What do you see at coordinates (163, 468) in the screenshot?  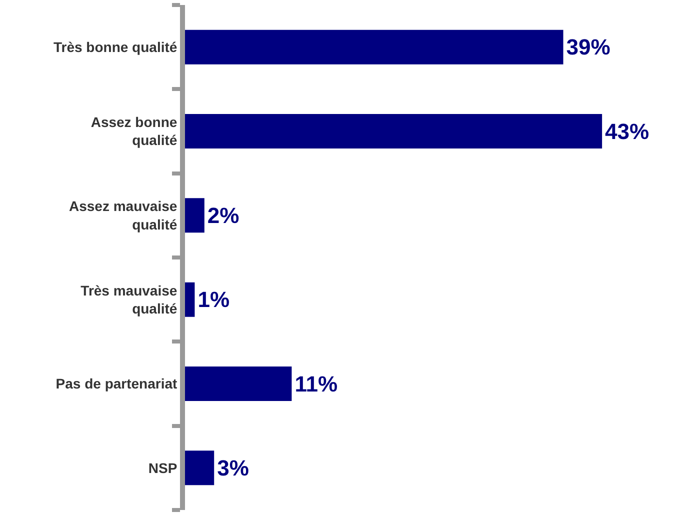 I see `y-tick-label: NSP` at bounding box center [163, 468].